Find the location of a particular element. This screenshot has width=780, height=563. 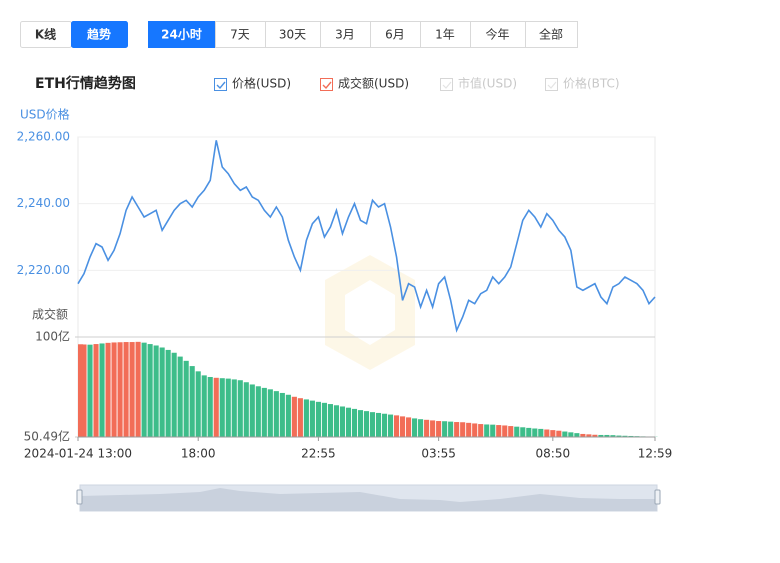

range-label: 7天 is located at coordinates (240, 35).